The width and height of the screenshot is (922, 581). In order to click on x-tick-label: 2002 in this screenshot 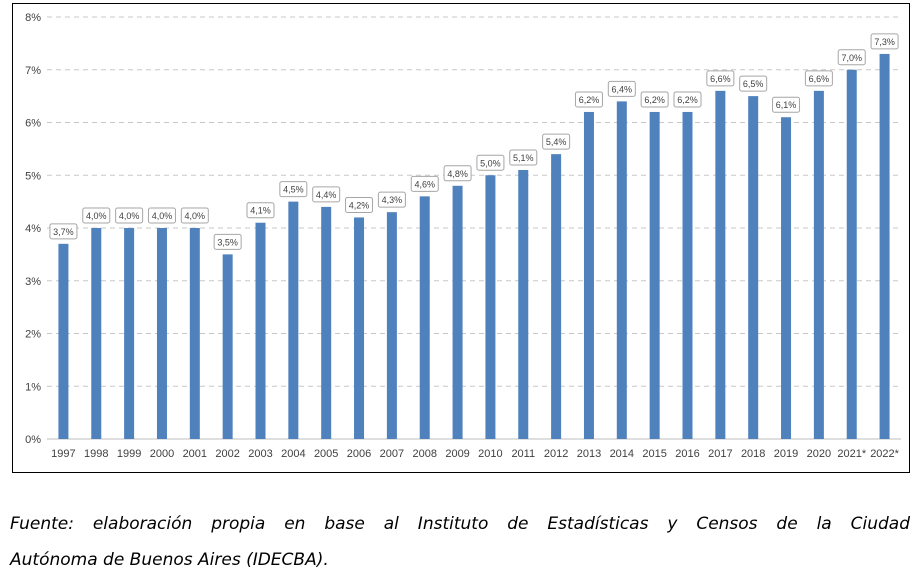, I will do `click(227, 454)`.